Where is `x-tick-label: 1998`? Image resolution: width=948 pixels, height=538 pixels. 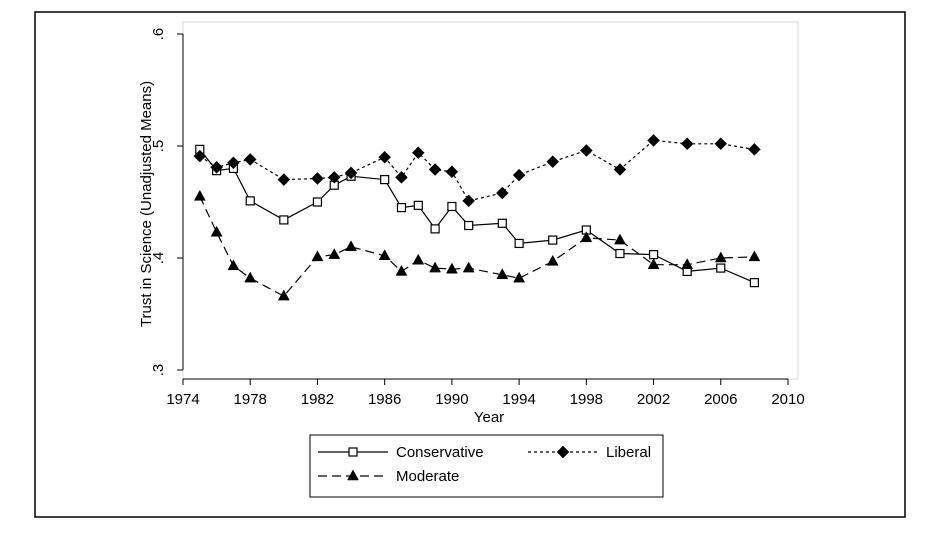 x-tick-label: 1998 is located at coordinates (586, 399).